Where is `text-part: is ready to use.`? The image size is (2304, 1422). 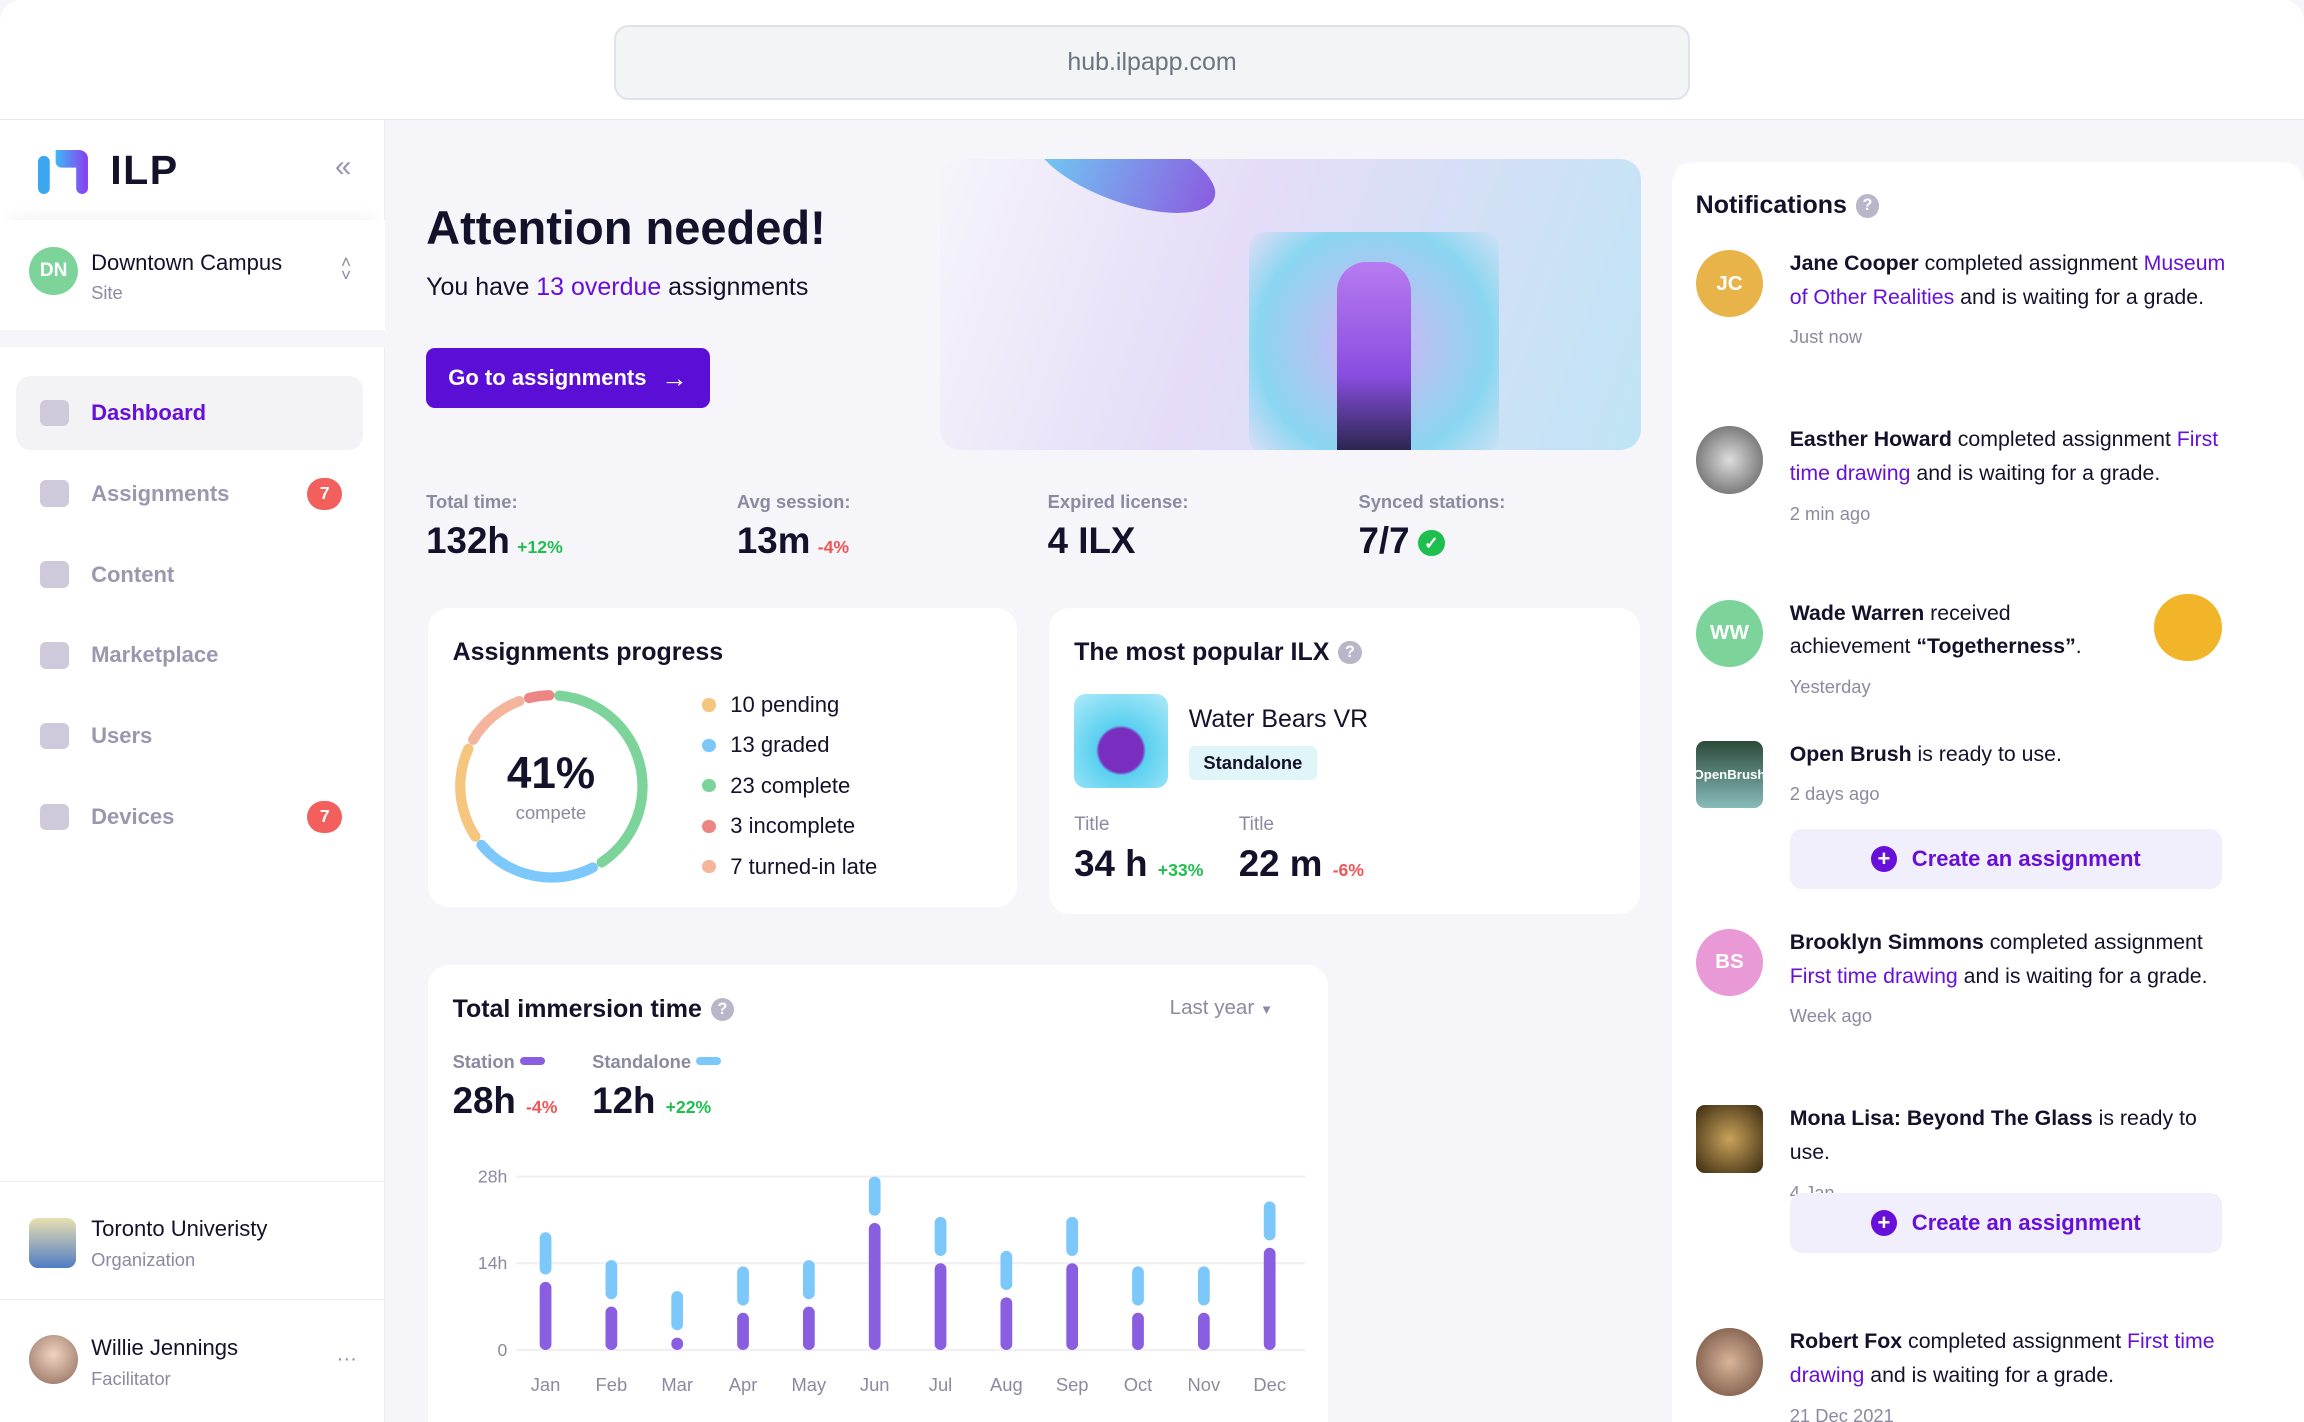 text-part: is ready to use. is located at coordinates (1986, 753).